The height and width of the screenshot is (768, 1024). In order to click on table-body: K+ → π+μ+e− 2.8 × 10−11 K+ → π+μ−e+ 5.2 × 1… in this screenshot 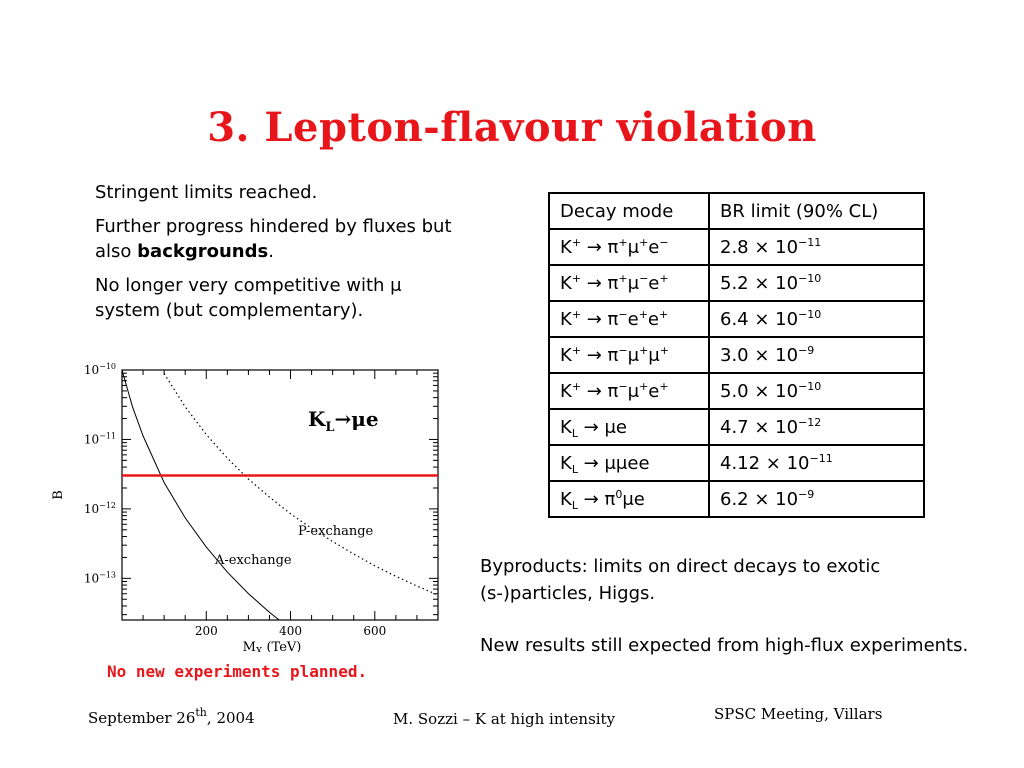, I will do `click(736, 373)`.